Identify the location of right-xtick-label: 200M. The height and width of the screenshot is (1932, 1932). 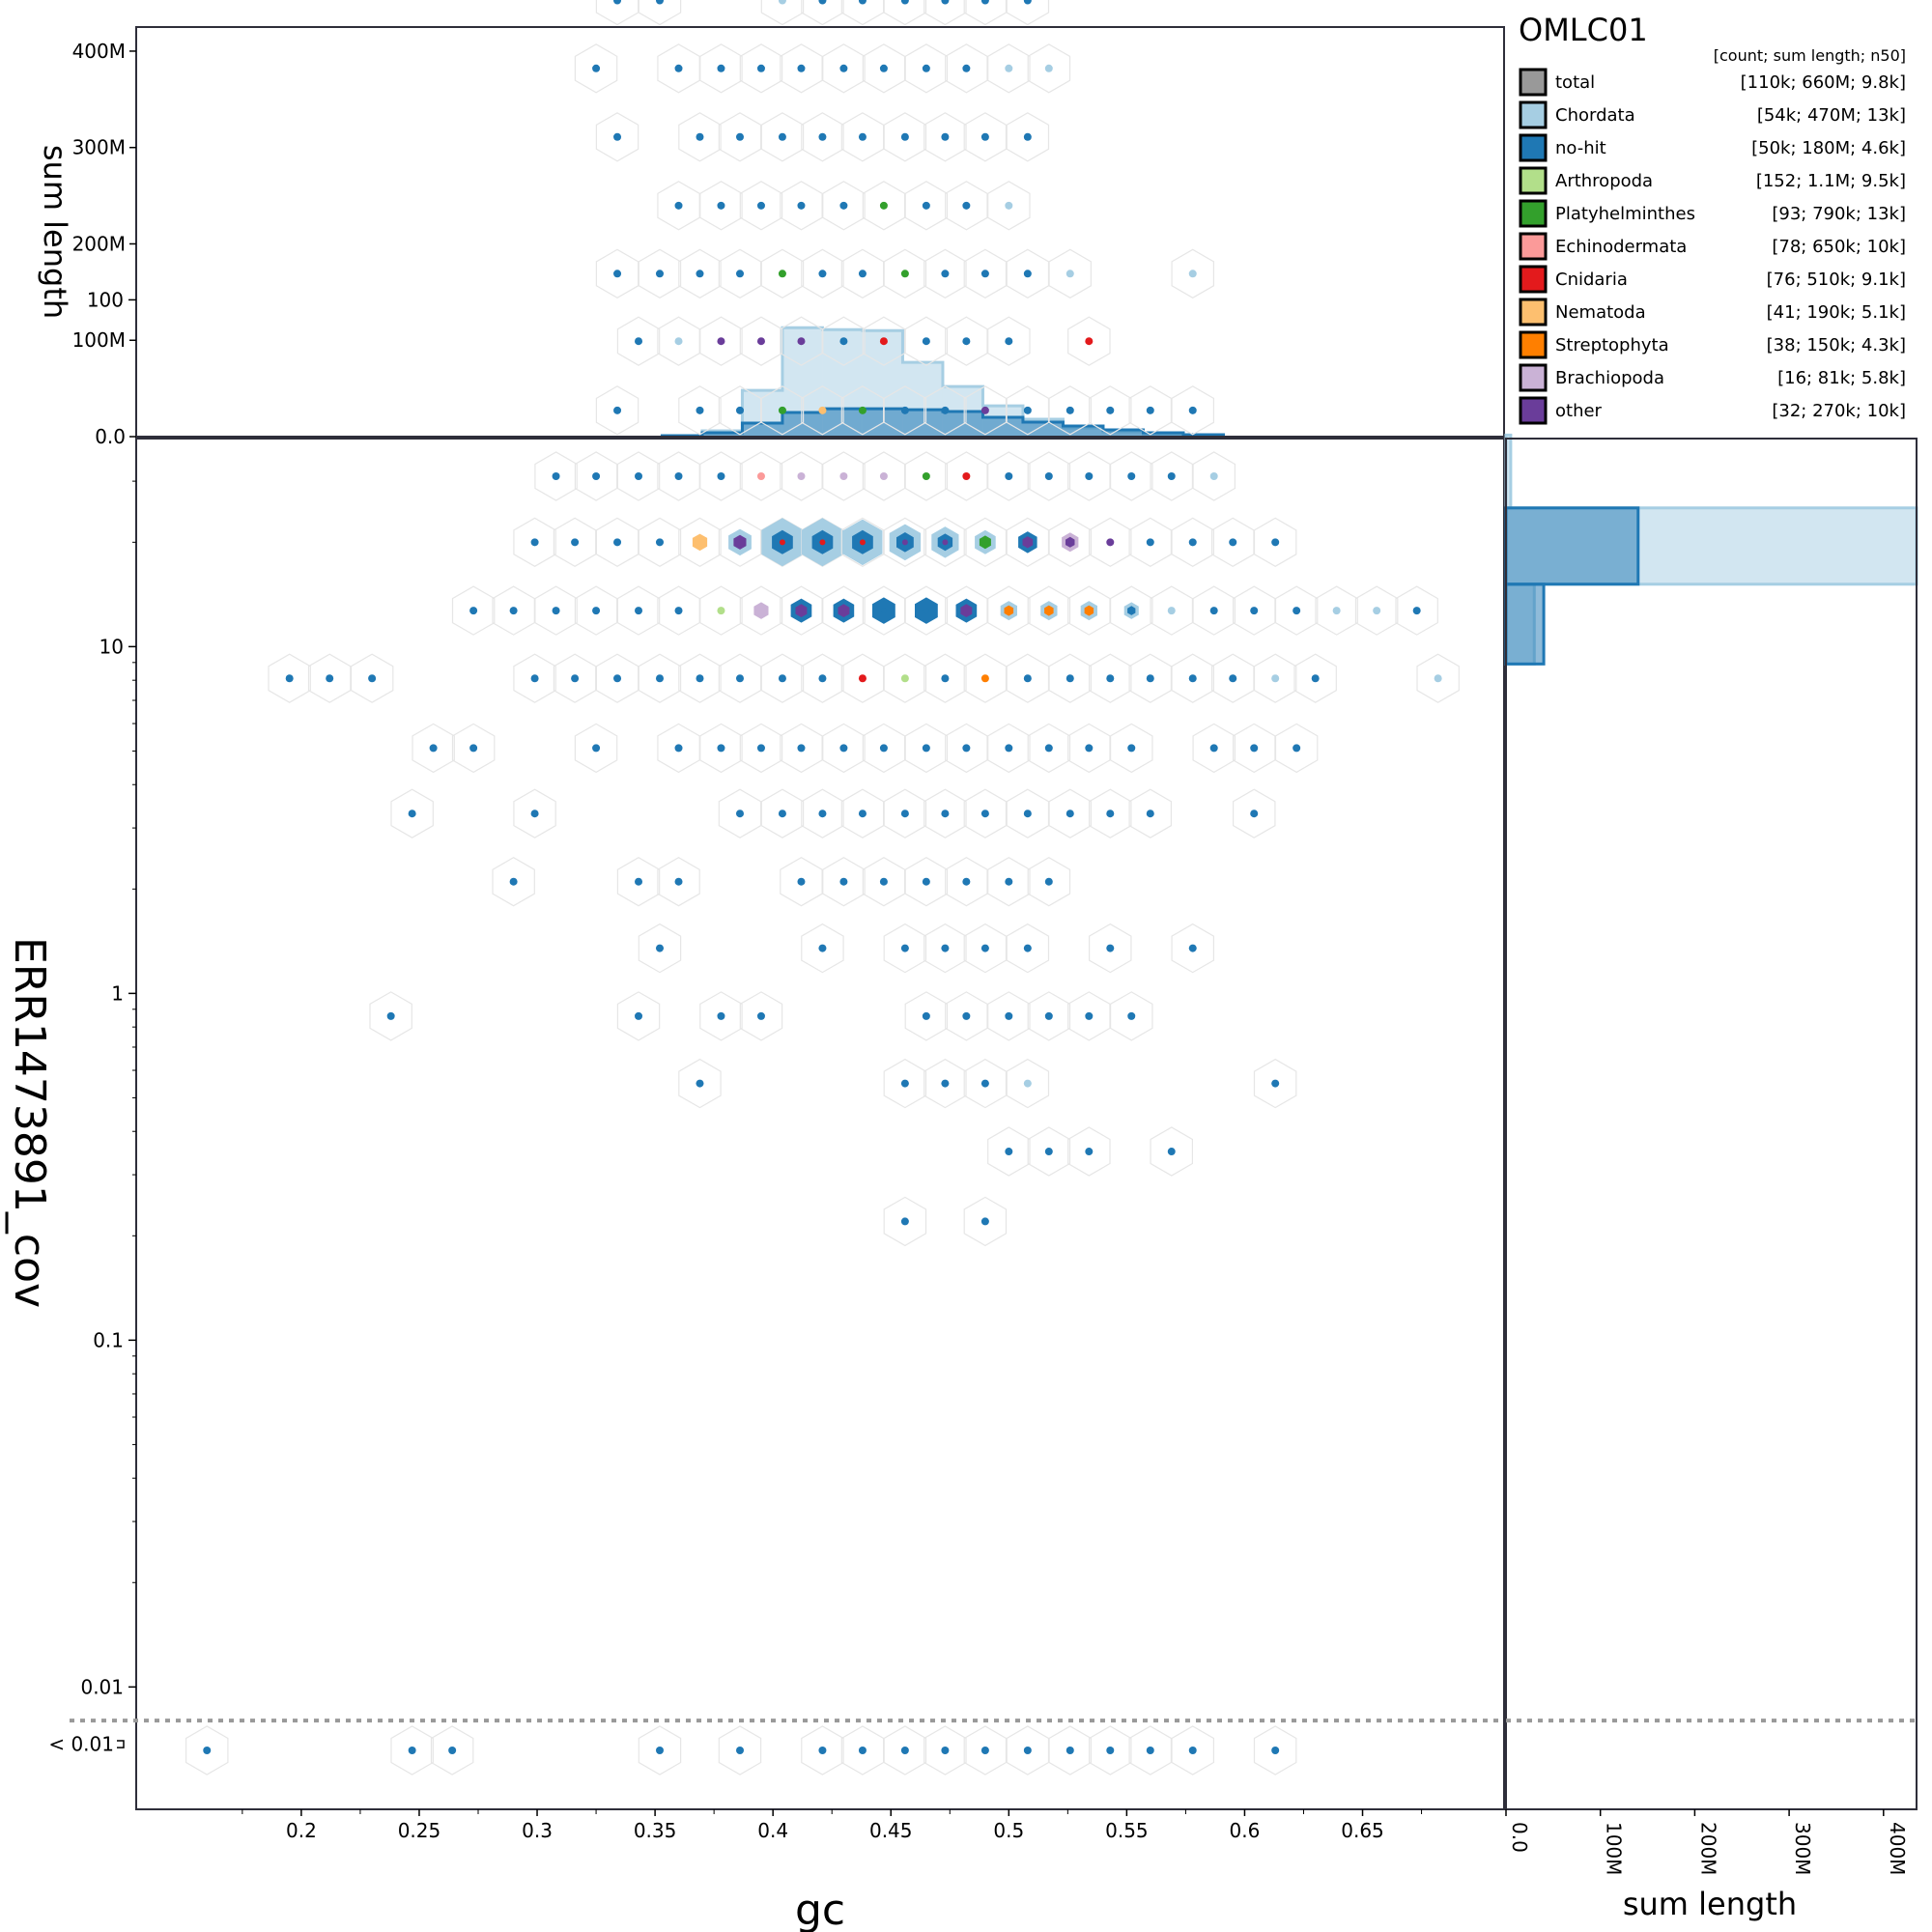
(1707, 1848).